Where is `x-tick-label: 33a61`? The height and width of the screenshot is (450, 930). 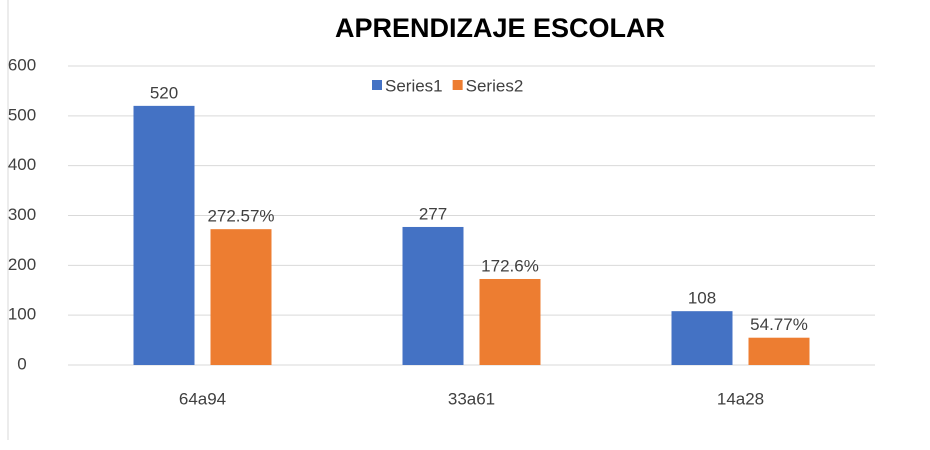
x-tick-label: 33a61 is located at coordinates (471, 398).